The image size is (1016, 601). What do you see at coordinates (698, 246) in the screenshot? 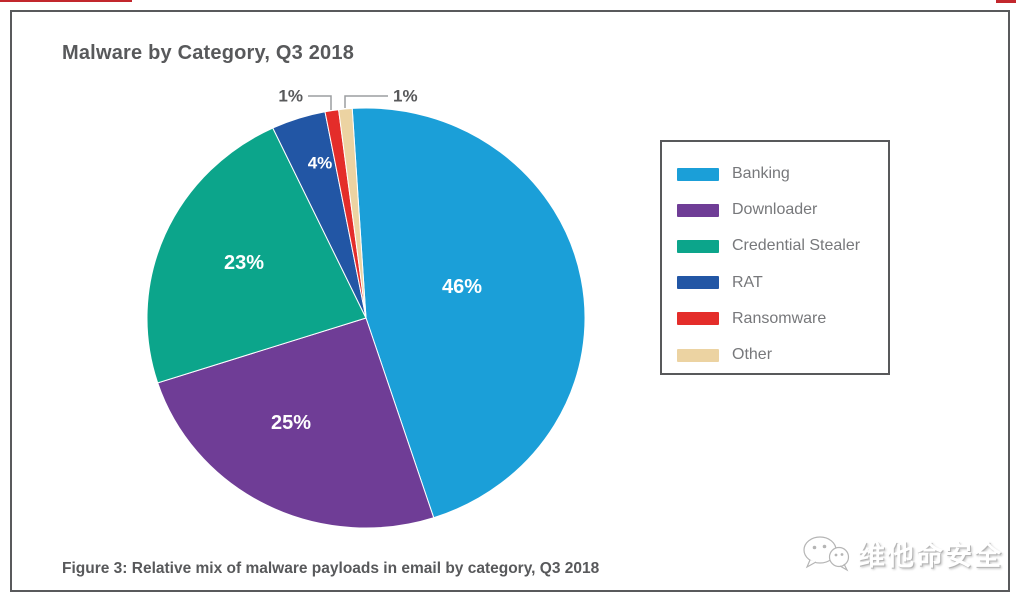
I see `legend-swatch-credential-stealer` at bounding box center [698, 246].